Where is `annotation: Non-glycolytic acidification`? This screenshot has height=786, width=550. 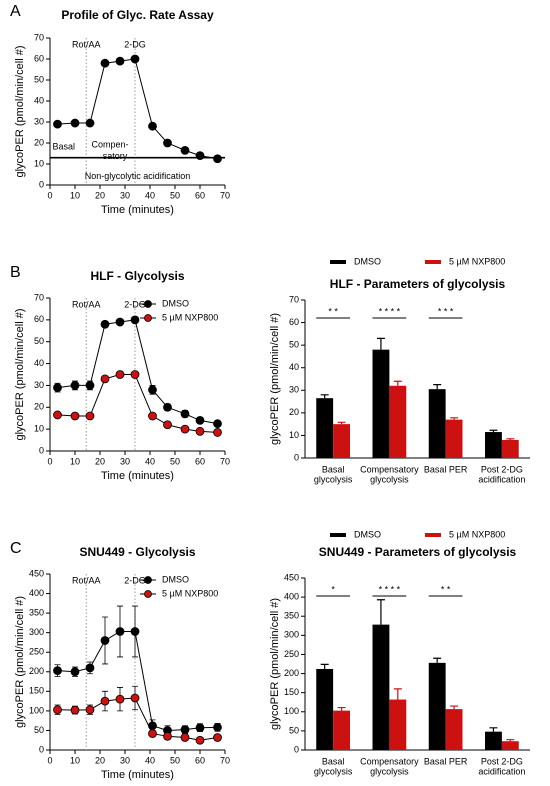
annotation: Non-glycolytic acidification is located at coordinates (138, 176).